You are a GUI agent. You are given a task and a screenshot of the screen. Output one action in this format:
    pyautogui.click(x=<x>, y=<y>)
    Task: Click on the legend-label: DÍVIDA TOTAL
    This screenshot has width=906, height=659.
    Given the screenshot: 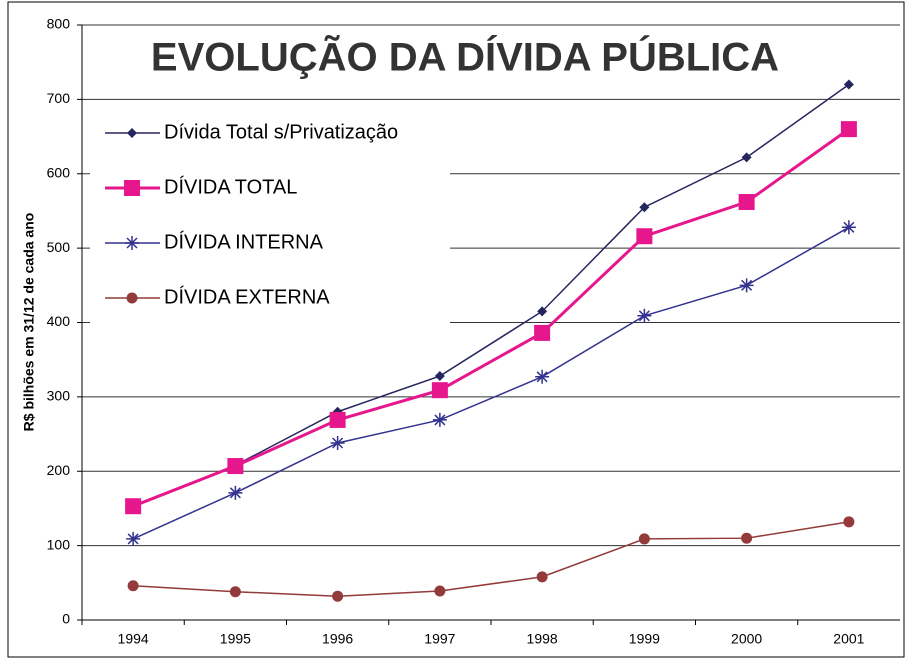 What is the action you would take?
    pyautogui.click(x=230, y=186)
    